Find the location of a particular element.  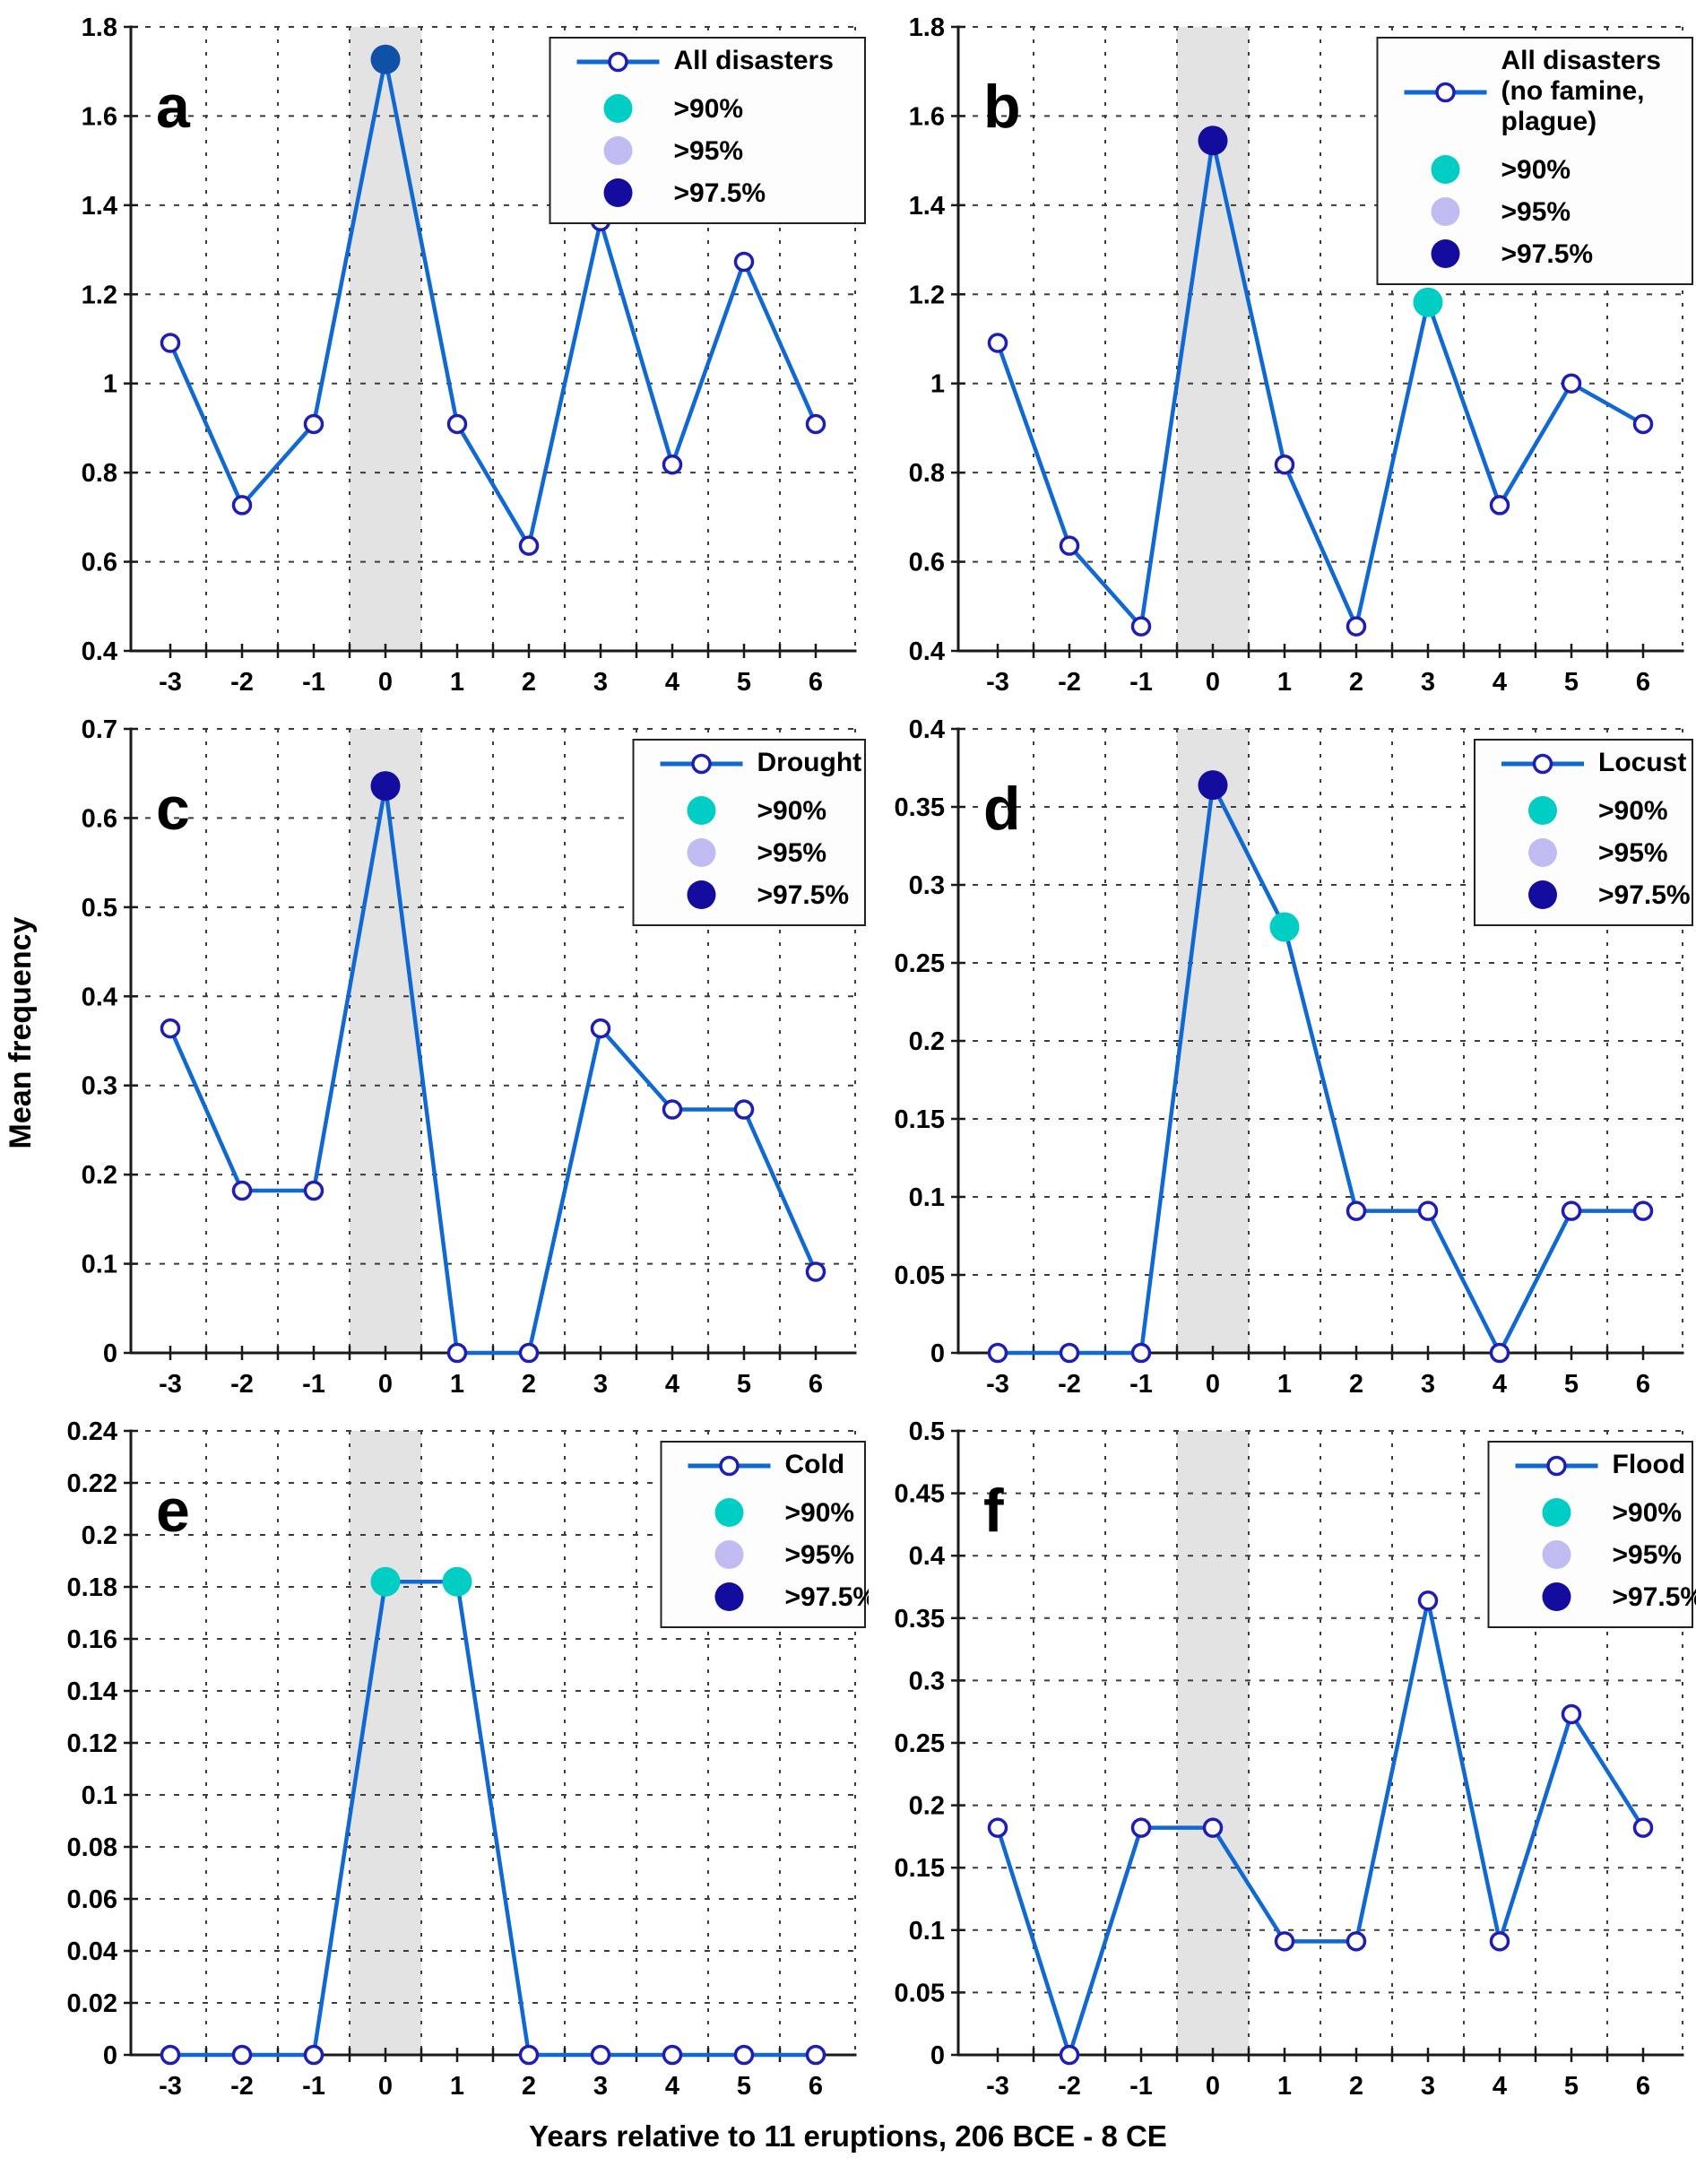

y-tick-label: 0.3 is located at coordinates (927, 1681).